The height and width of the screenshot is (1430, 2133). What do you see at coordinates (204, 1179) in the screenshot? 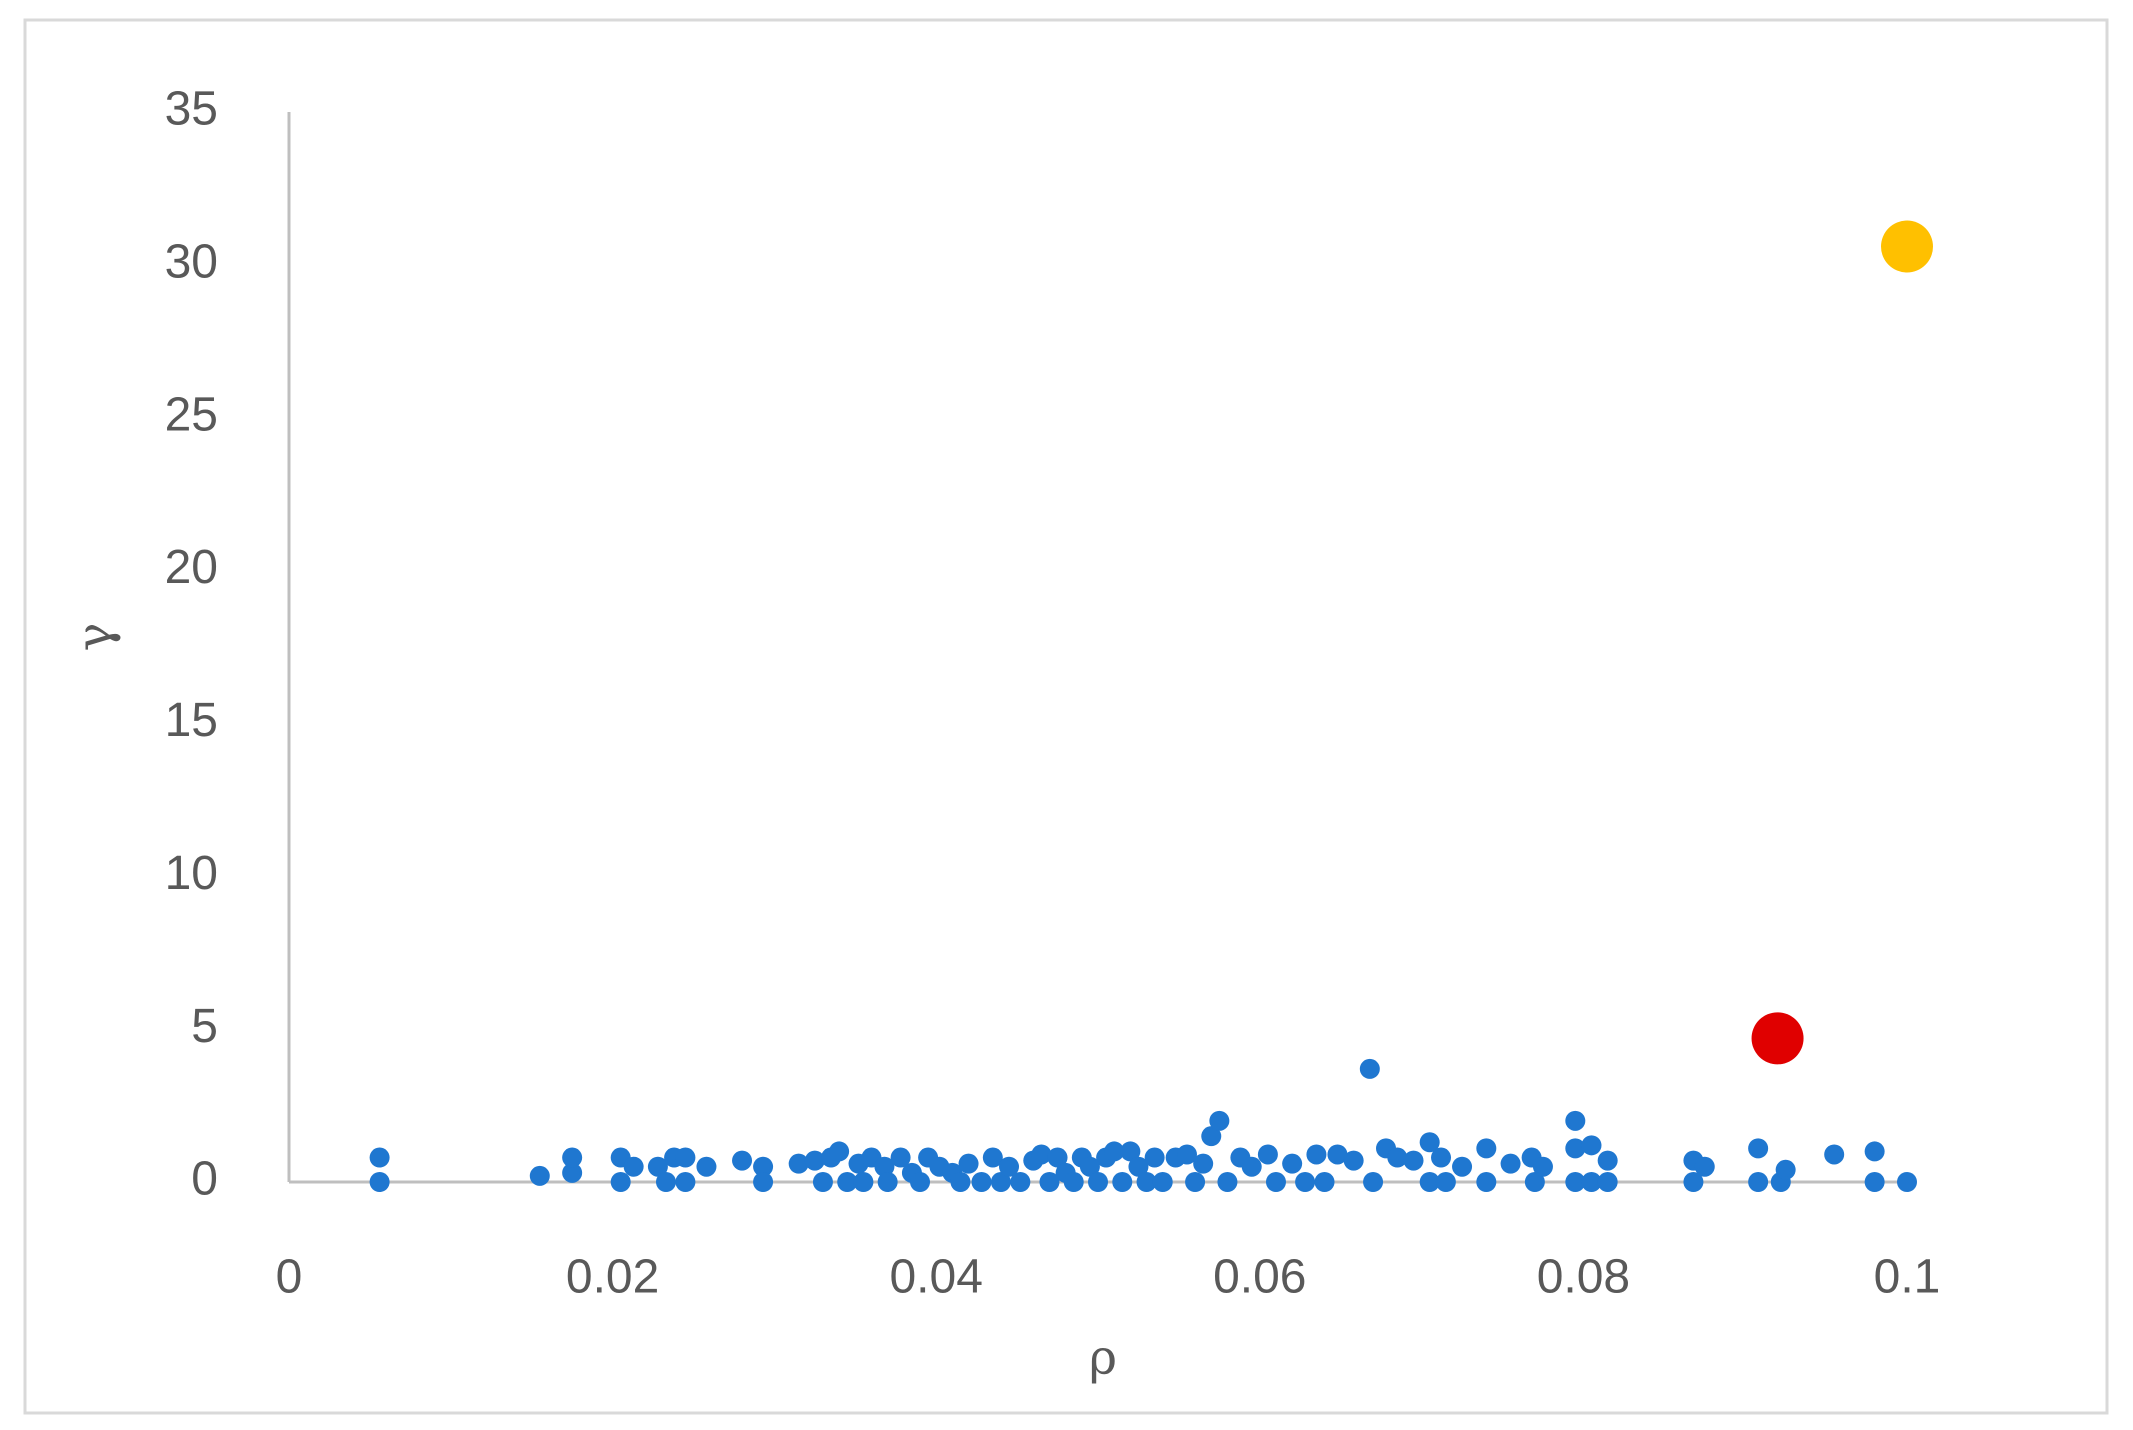
I see `y-tick-label: 0` at bounding box center [204, 1179].